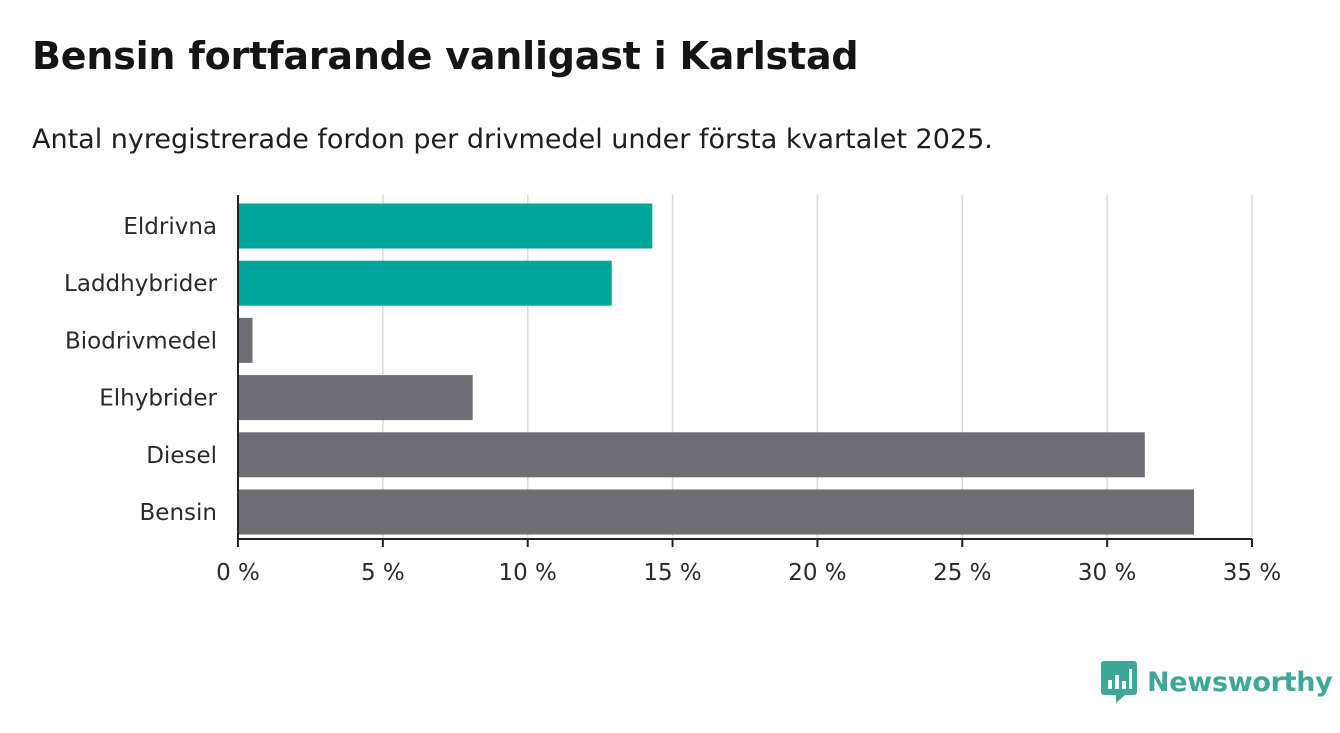 This screenshot has width=1340, height=733. I want to click on x-tick-label: 5 %, so click(383, 573).